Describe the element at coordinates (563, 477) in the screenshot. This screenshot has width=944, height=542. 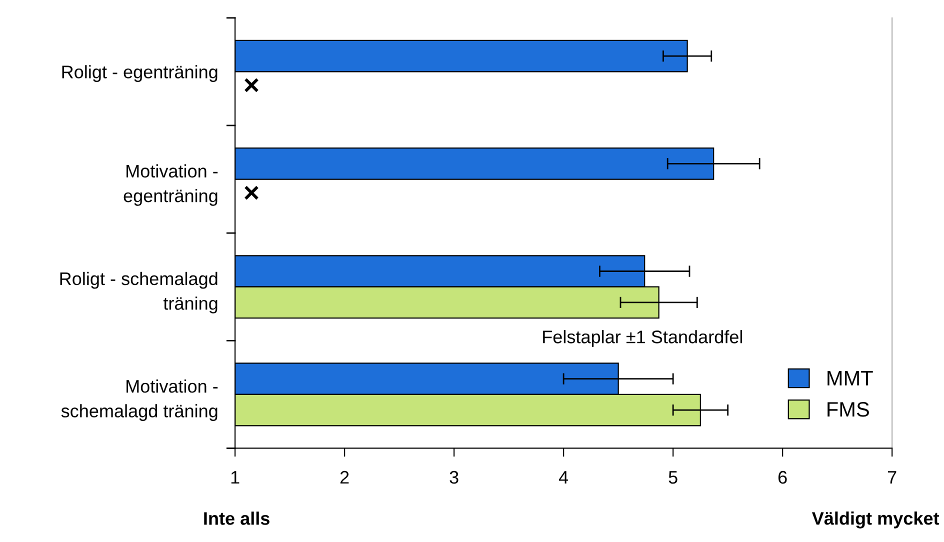
I see `x-tick-label: 4` at that location.